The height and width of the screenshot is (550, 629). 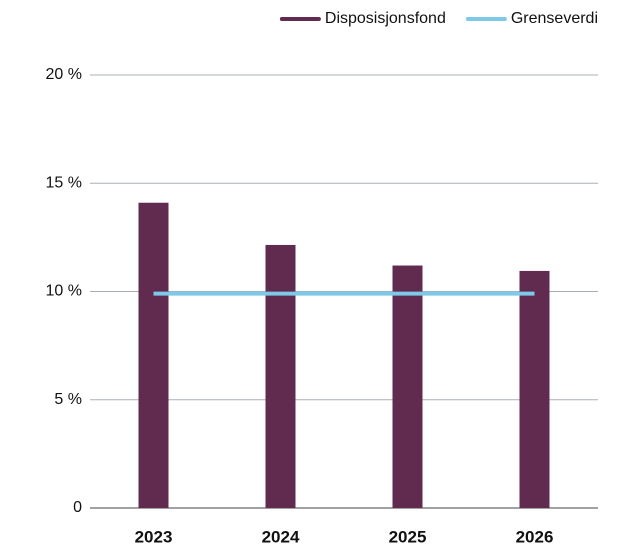 What do you see at coordinates (408, 536) in the screenshot?
I see `x-tick-label: 2025` at bounding box center [408, 536].